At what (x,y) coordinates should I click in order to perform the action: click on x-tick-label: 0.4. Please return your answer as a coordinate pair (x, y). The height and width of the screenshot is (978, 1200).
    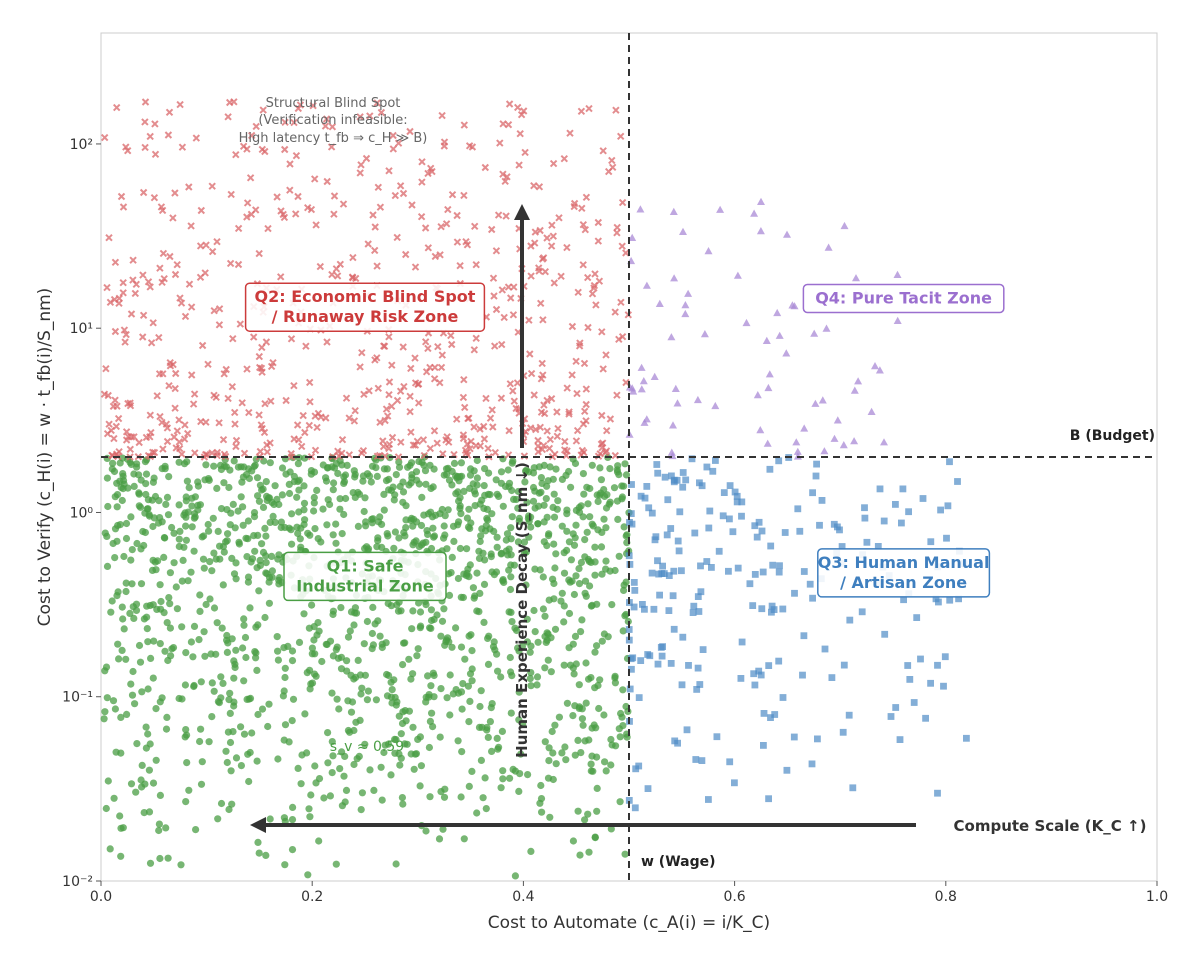
    Looking at the image, I should click on (523, 897).